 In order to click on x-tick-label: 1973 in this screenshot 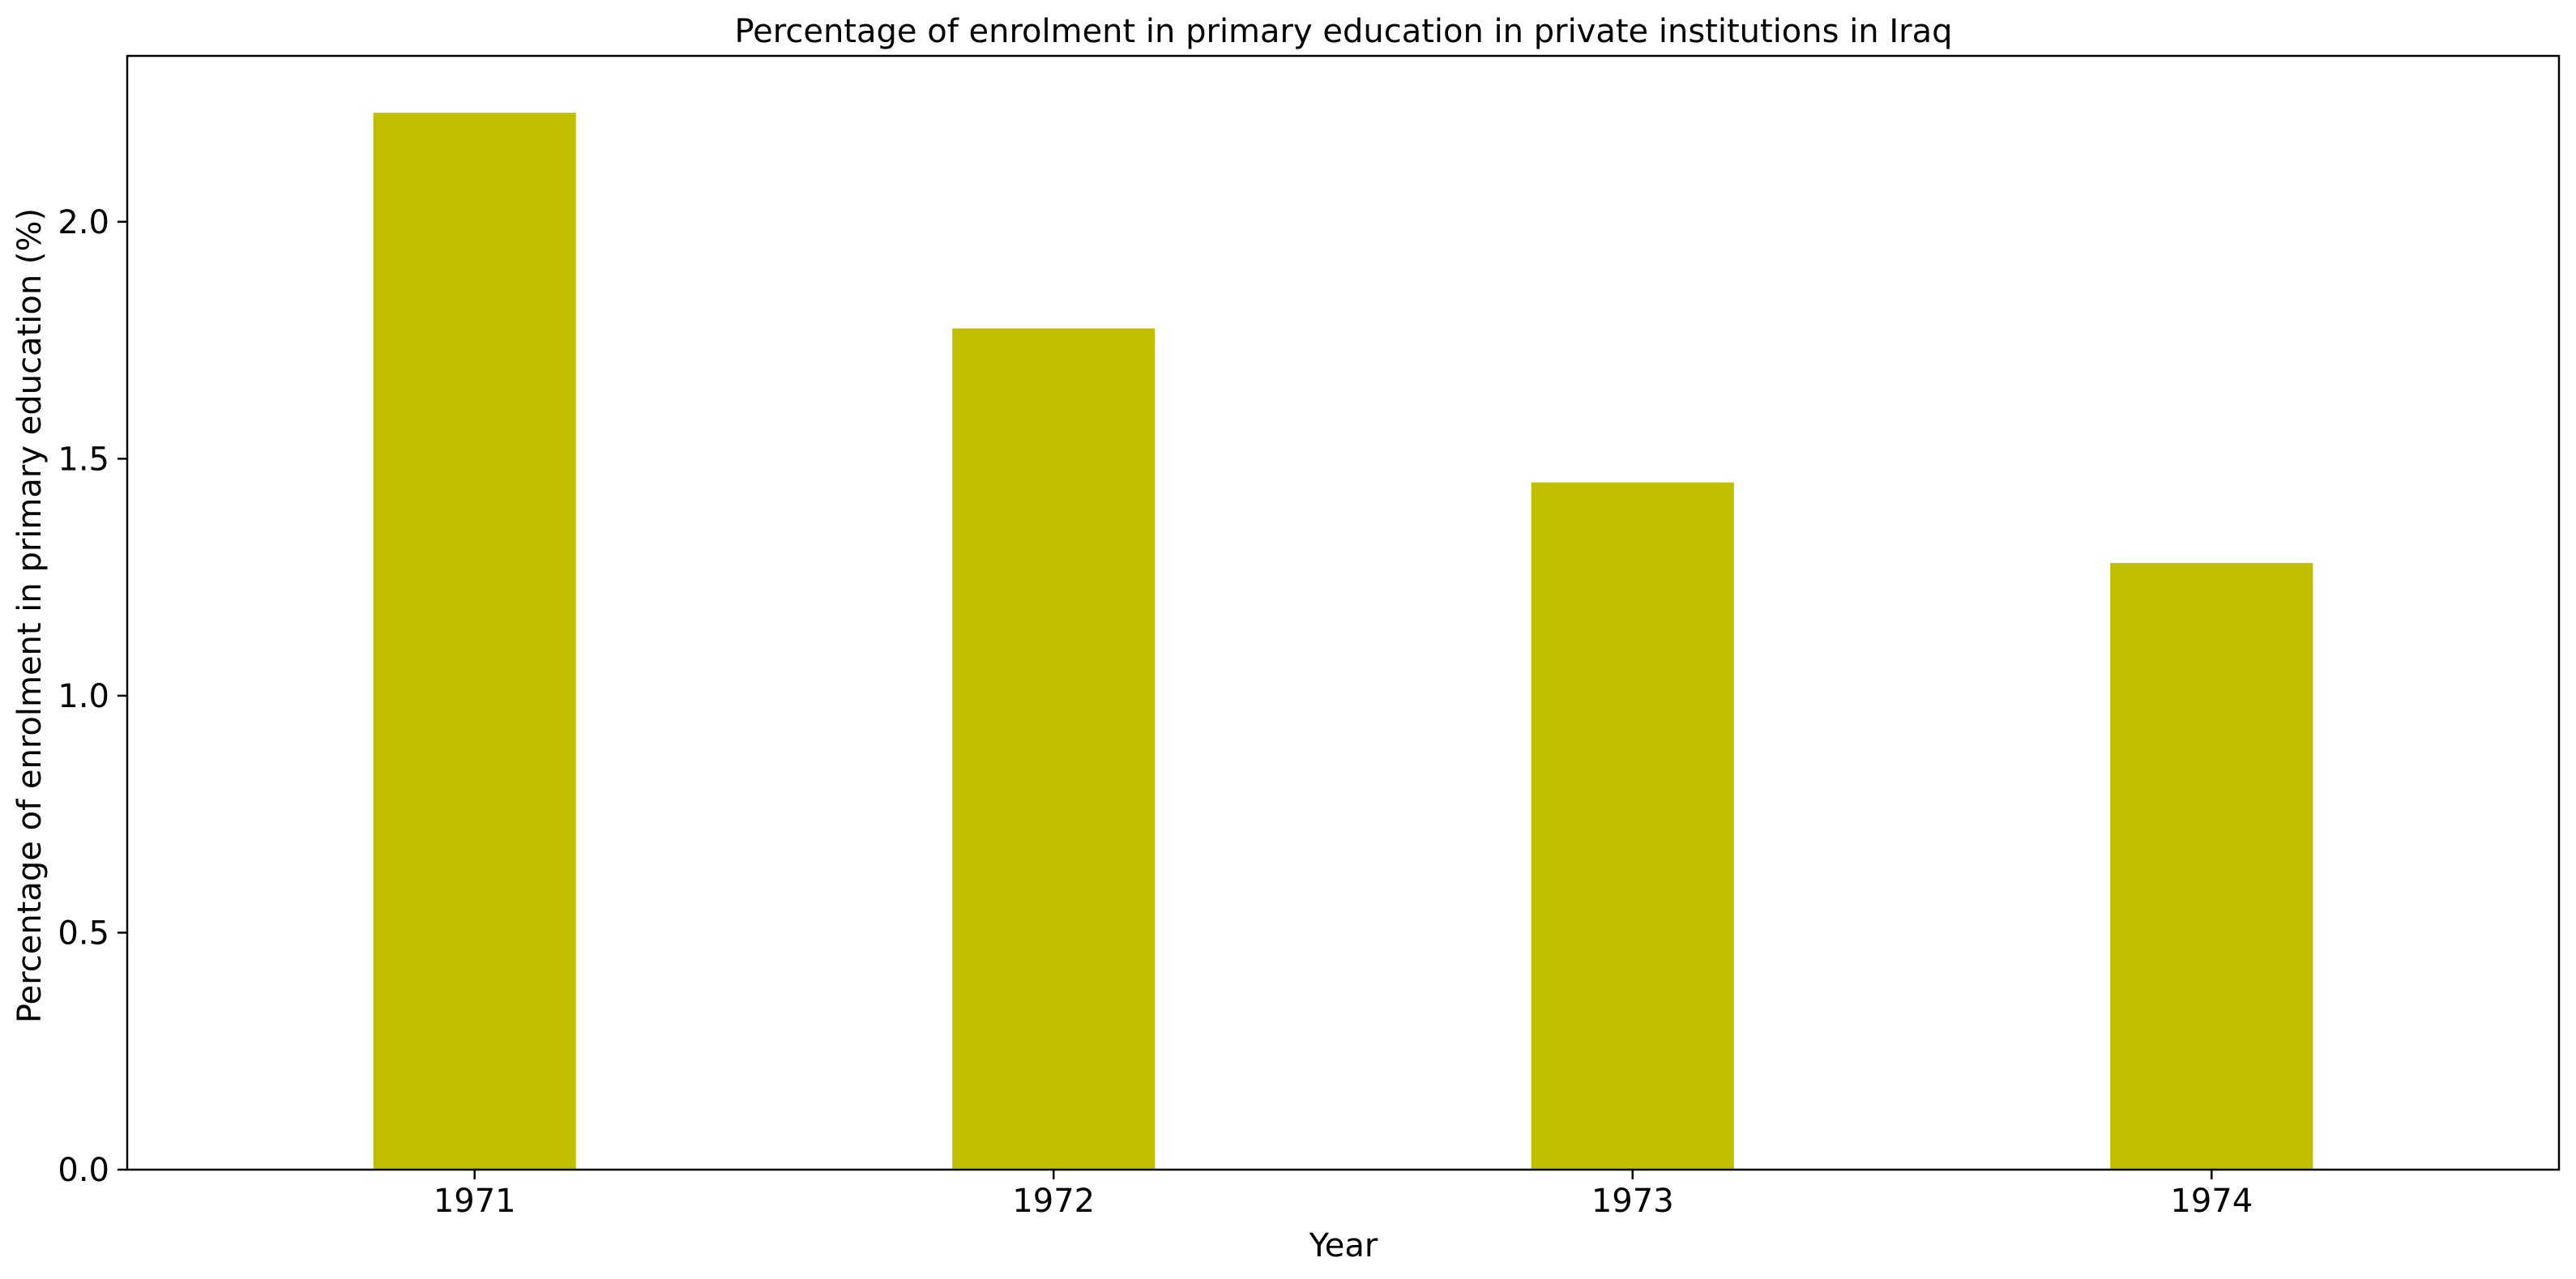, I will do `click(1632, 1201)`.